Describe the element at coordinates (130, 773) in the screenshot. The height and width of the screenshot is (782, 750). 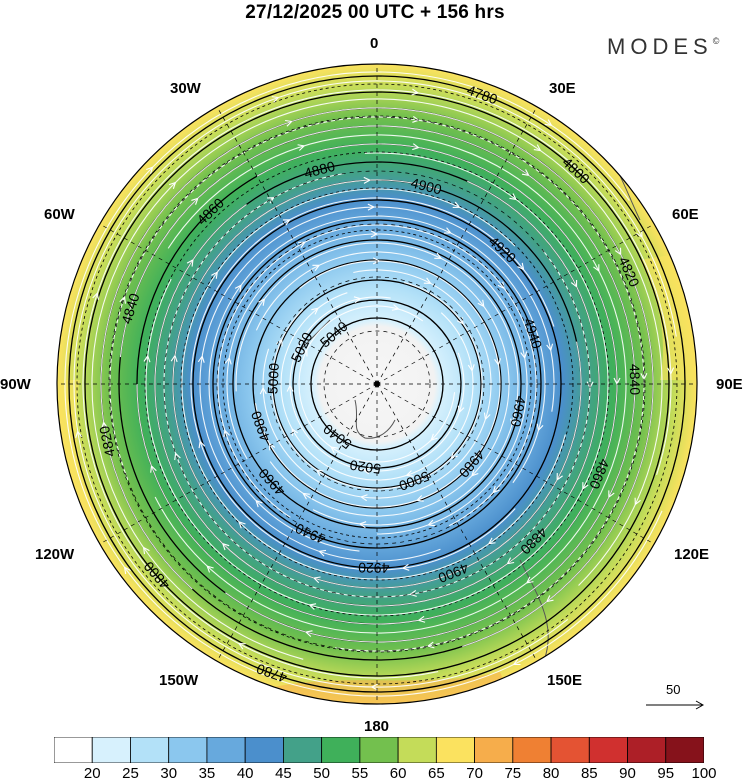
I see `colorbar-tick-25: 25` at that location.